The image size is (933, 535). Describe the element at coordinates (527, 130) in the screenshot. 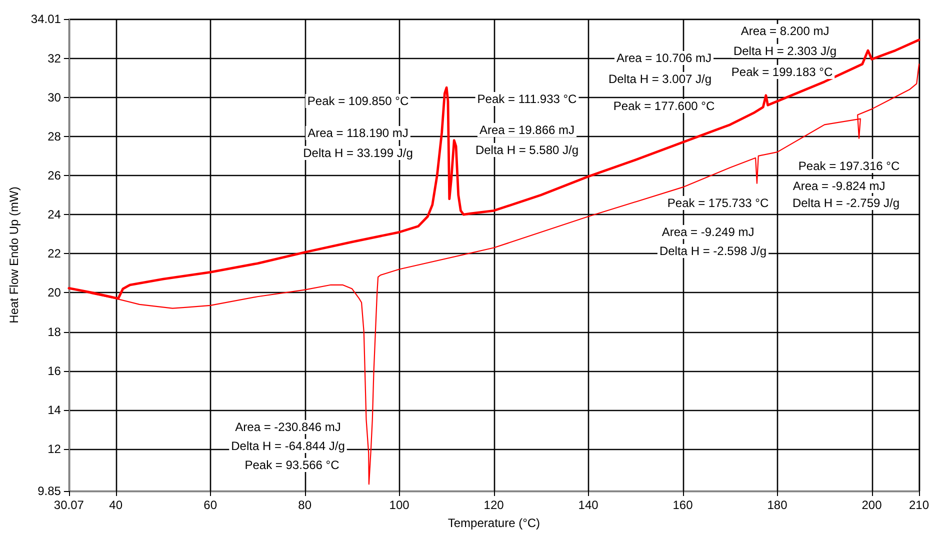

I see `annotation: Area = 19.866 mJ` at that location.